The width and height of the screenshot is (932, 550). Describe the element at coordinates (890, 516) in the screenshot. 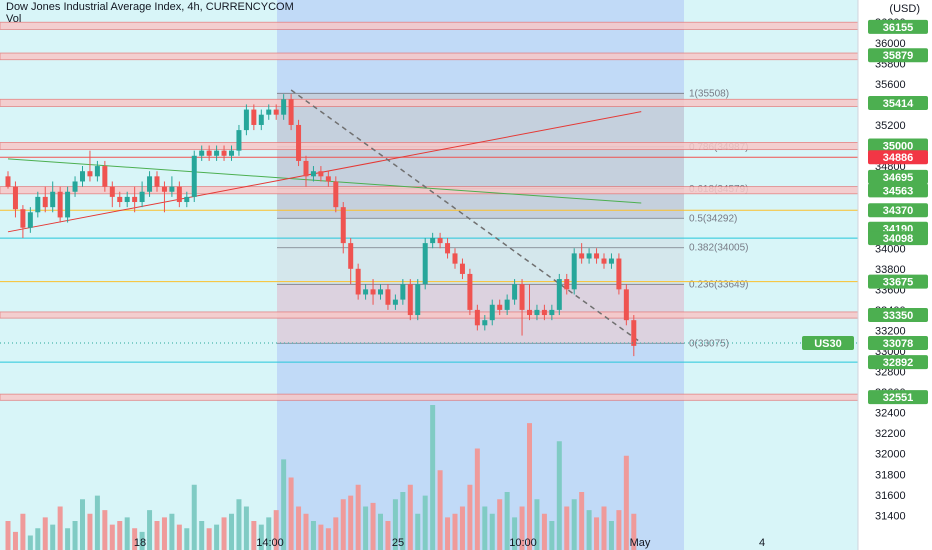

I see `y-tick-label: 31400` at that location.